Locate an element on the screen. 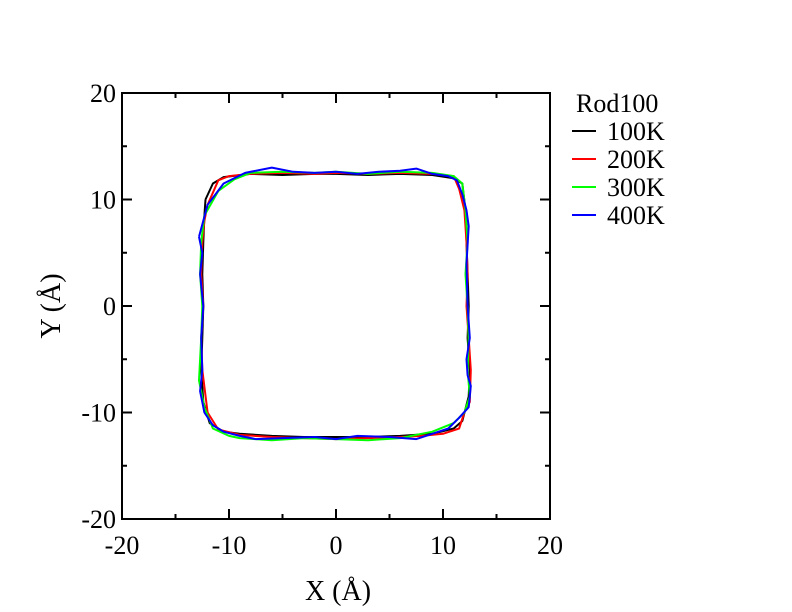 The width and height of the screenshot is (792, 612). y-tick-label: -20 is located at coordinates (98, 519).